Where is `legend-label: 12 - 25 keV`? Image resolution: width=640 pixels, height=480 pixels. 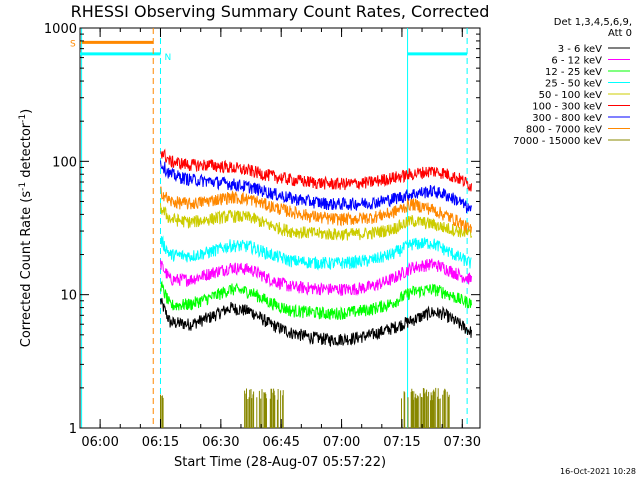 legend-label: 12 - 25 keV is located at coordinates (573, 72).